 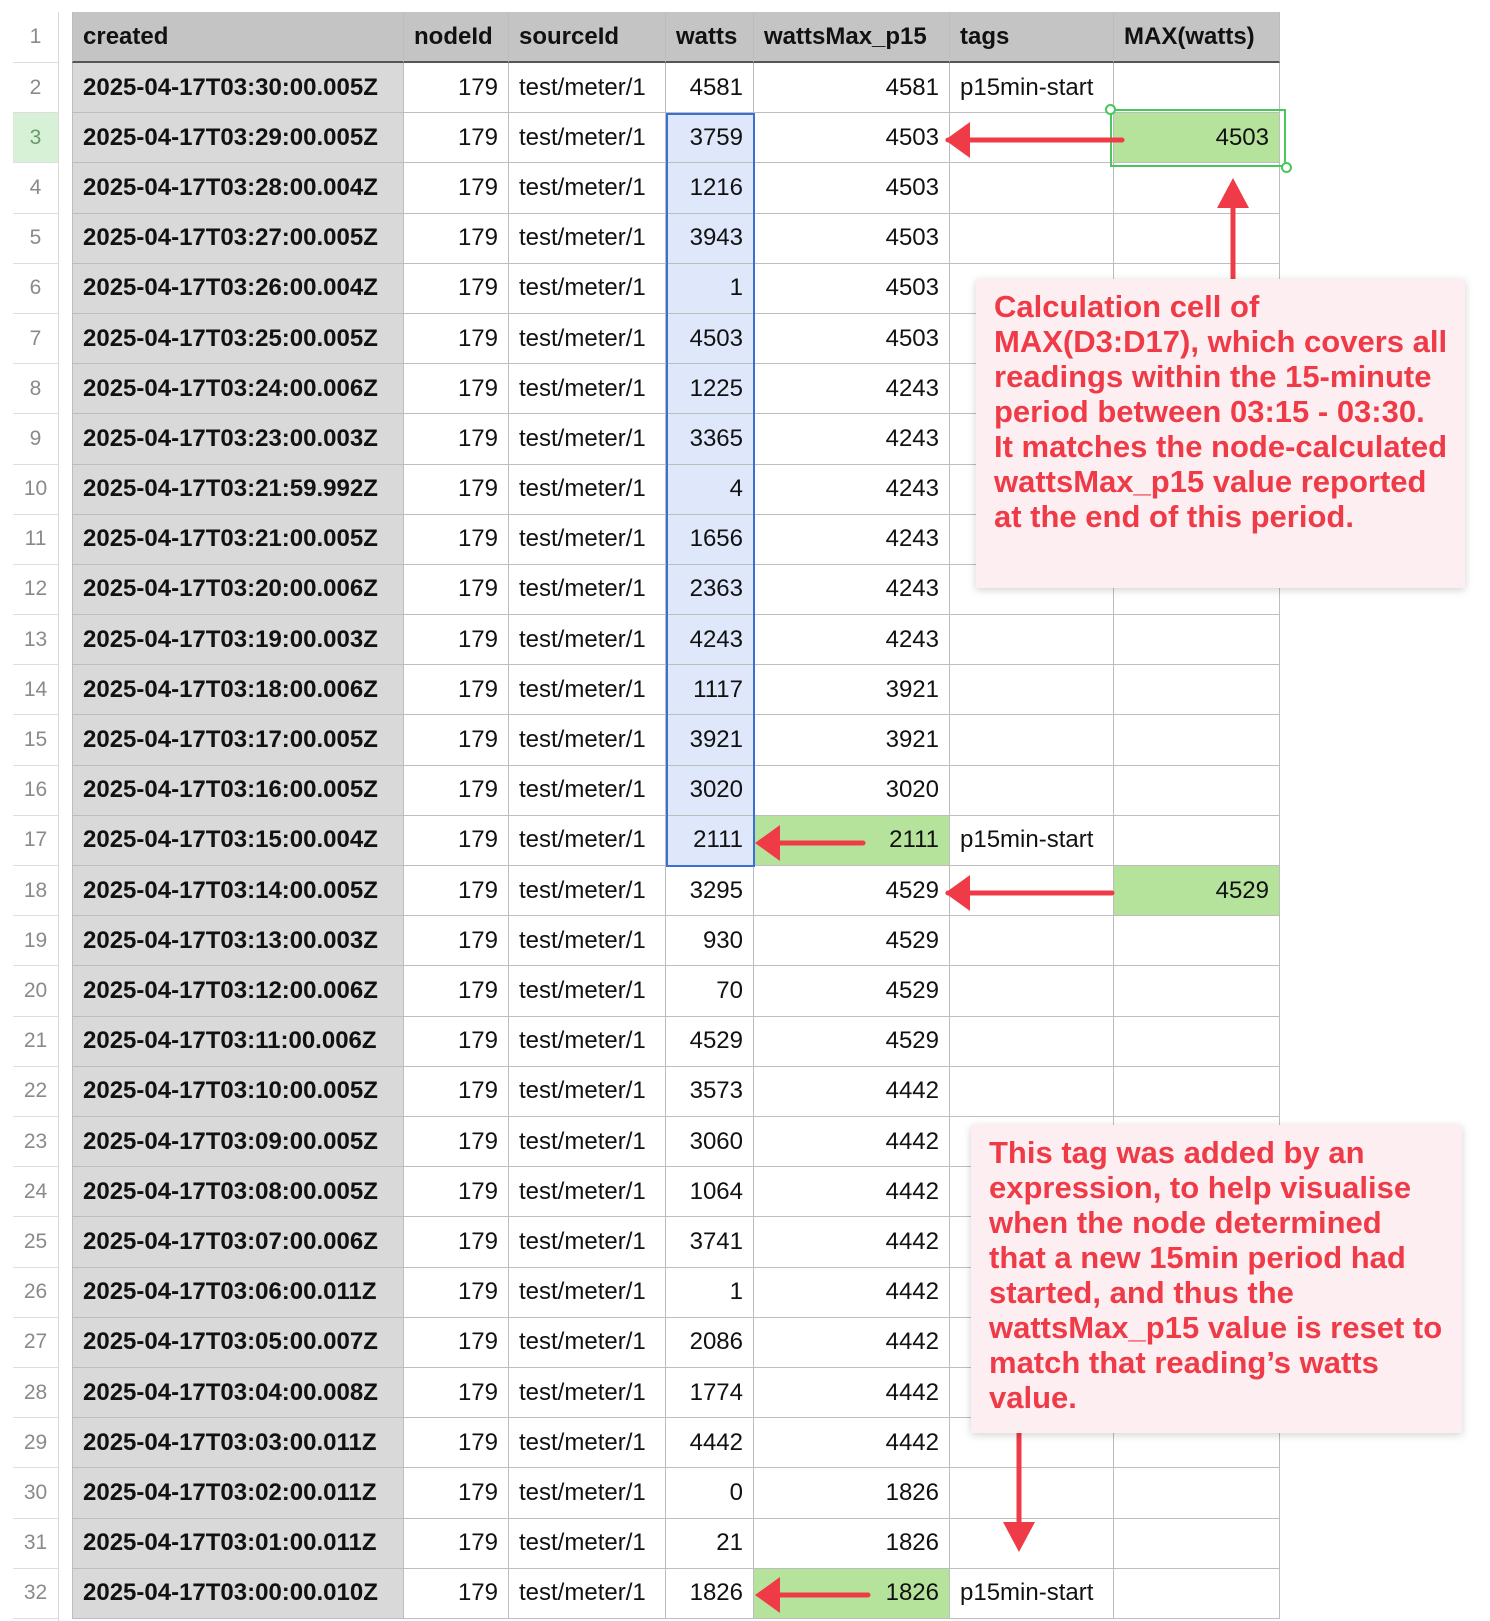 What do you see at coordinates (238, 790) in the screenshot?
I see `cell-created: 2025-04-17T03:16:00.005Z` at bounding box center [238, 790].